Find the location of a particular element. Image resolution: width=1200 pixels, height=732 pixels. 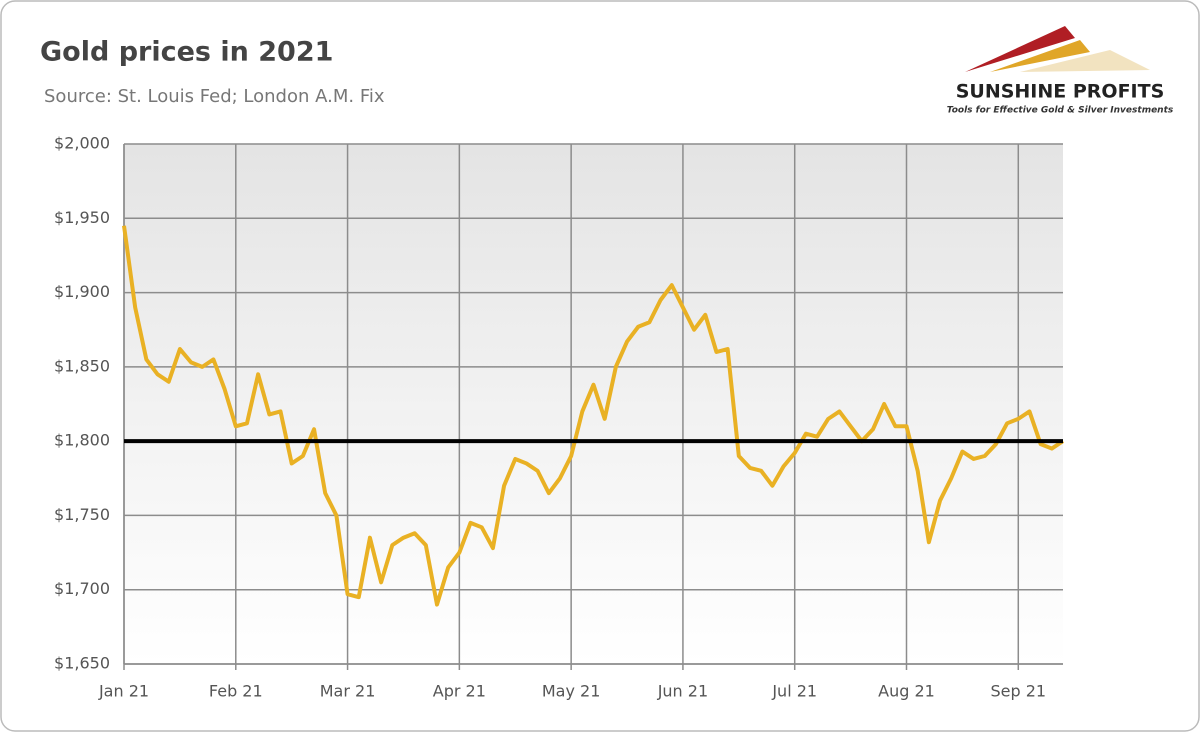

x-tick-label: Sep 21 is located at coordinates (1018, 691).